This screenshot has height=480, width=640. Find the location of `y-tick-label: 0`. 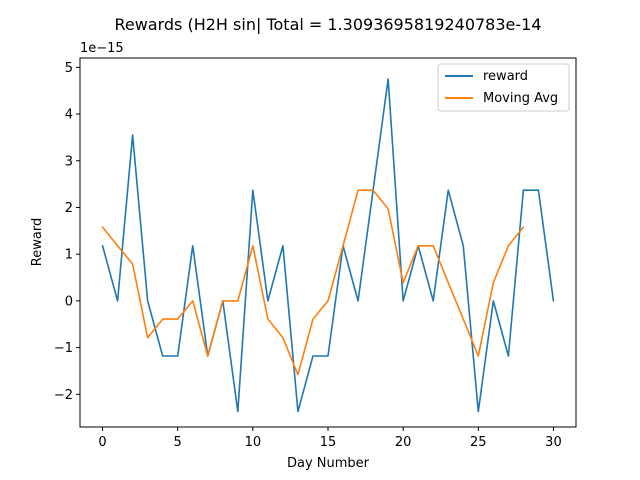

y-tick-label: 0 is located at coordinates (69, 301).